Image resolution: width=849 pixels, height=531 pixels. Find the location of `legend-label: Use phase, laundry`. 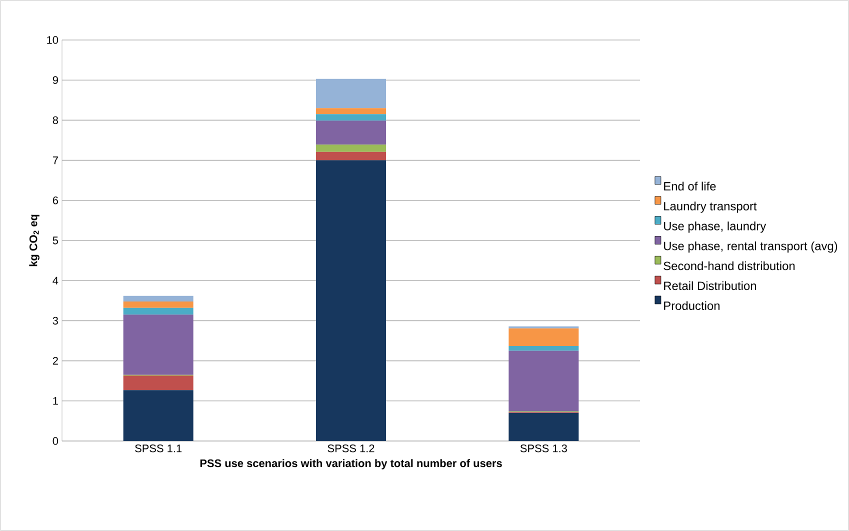

legend-label: Use phase, laundry is located at coordinates (715, 227).